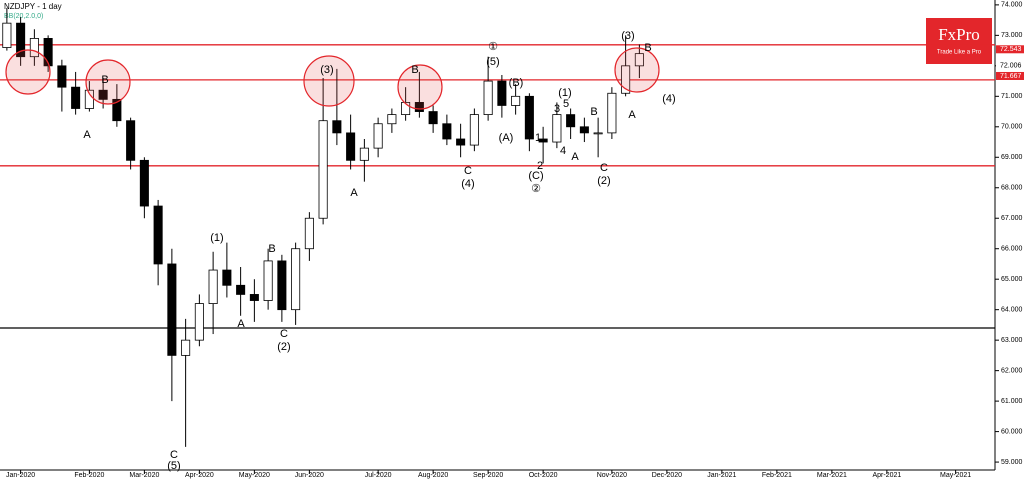 The width and height of the screenshot is (1024, 484). I want to click on price-label: 71.667, so click(1011, 76).